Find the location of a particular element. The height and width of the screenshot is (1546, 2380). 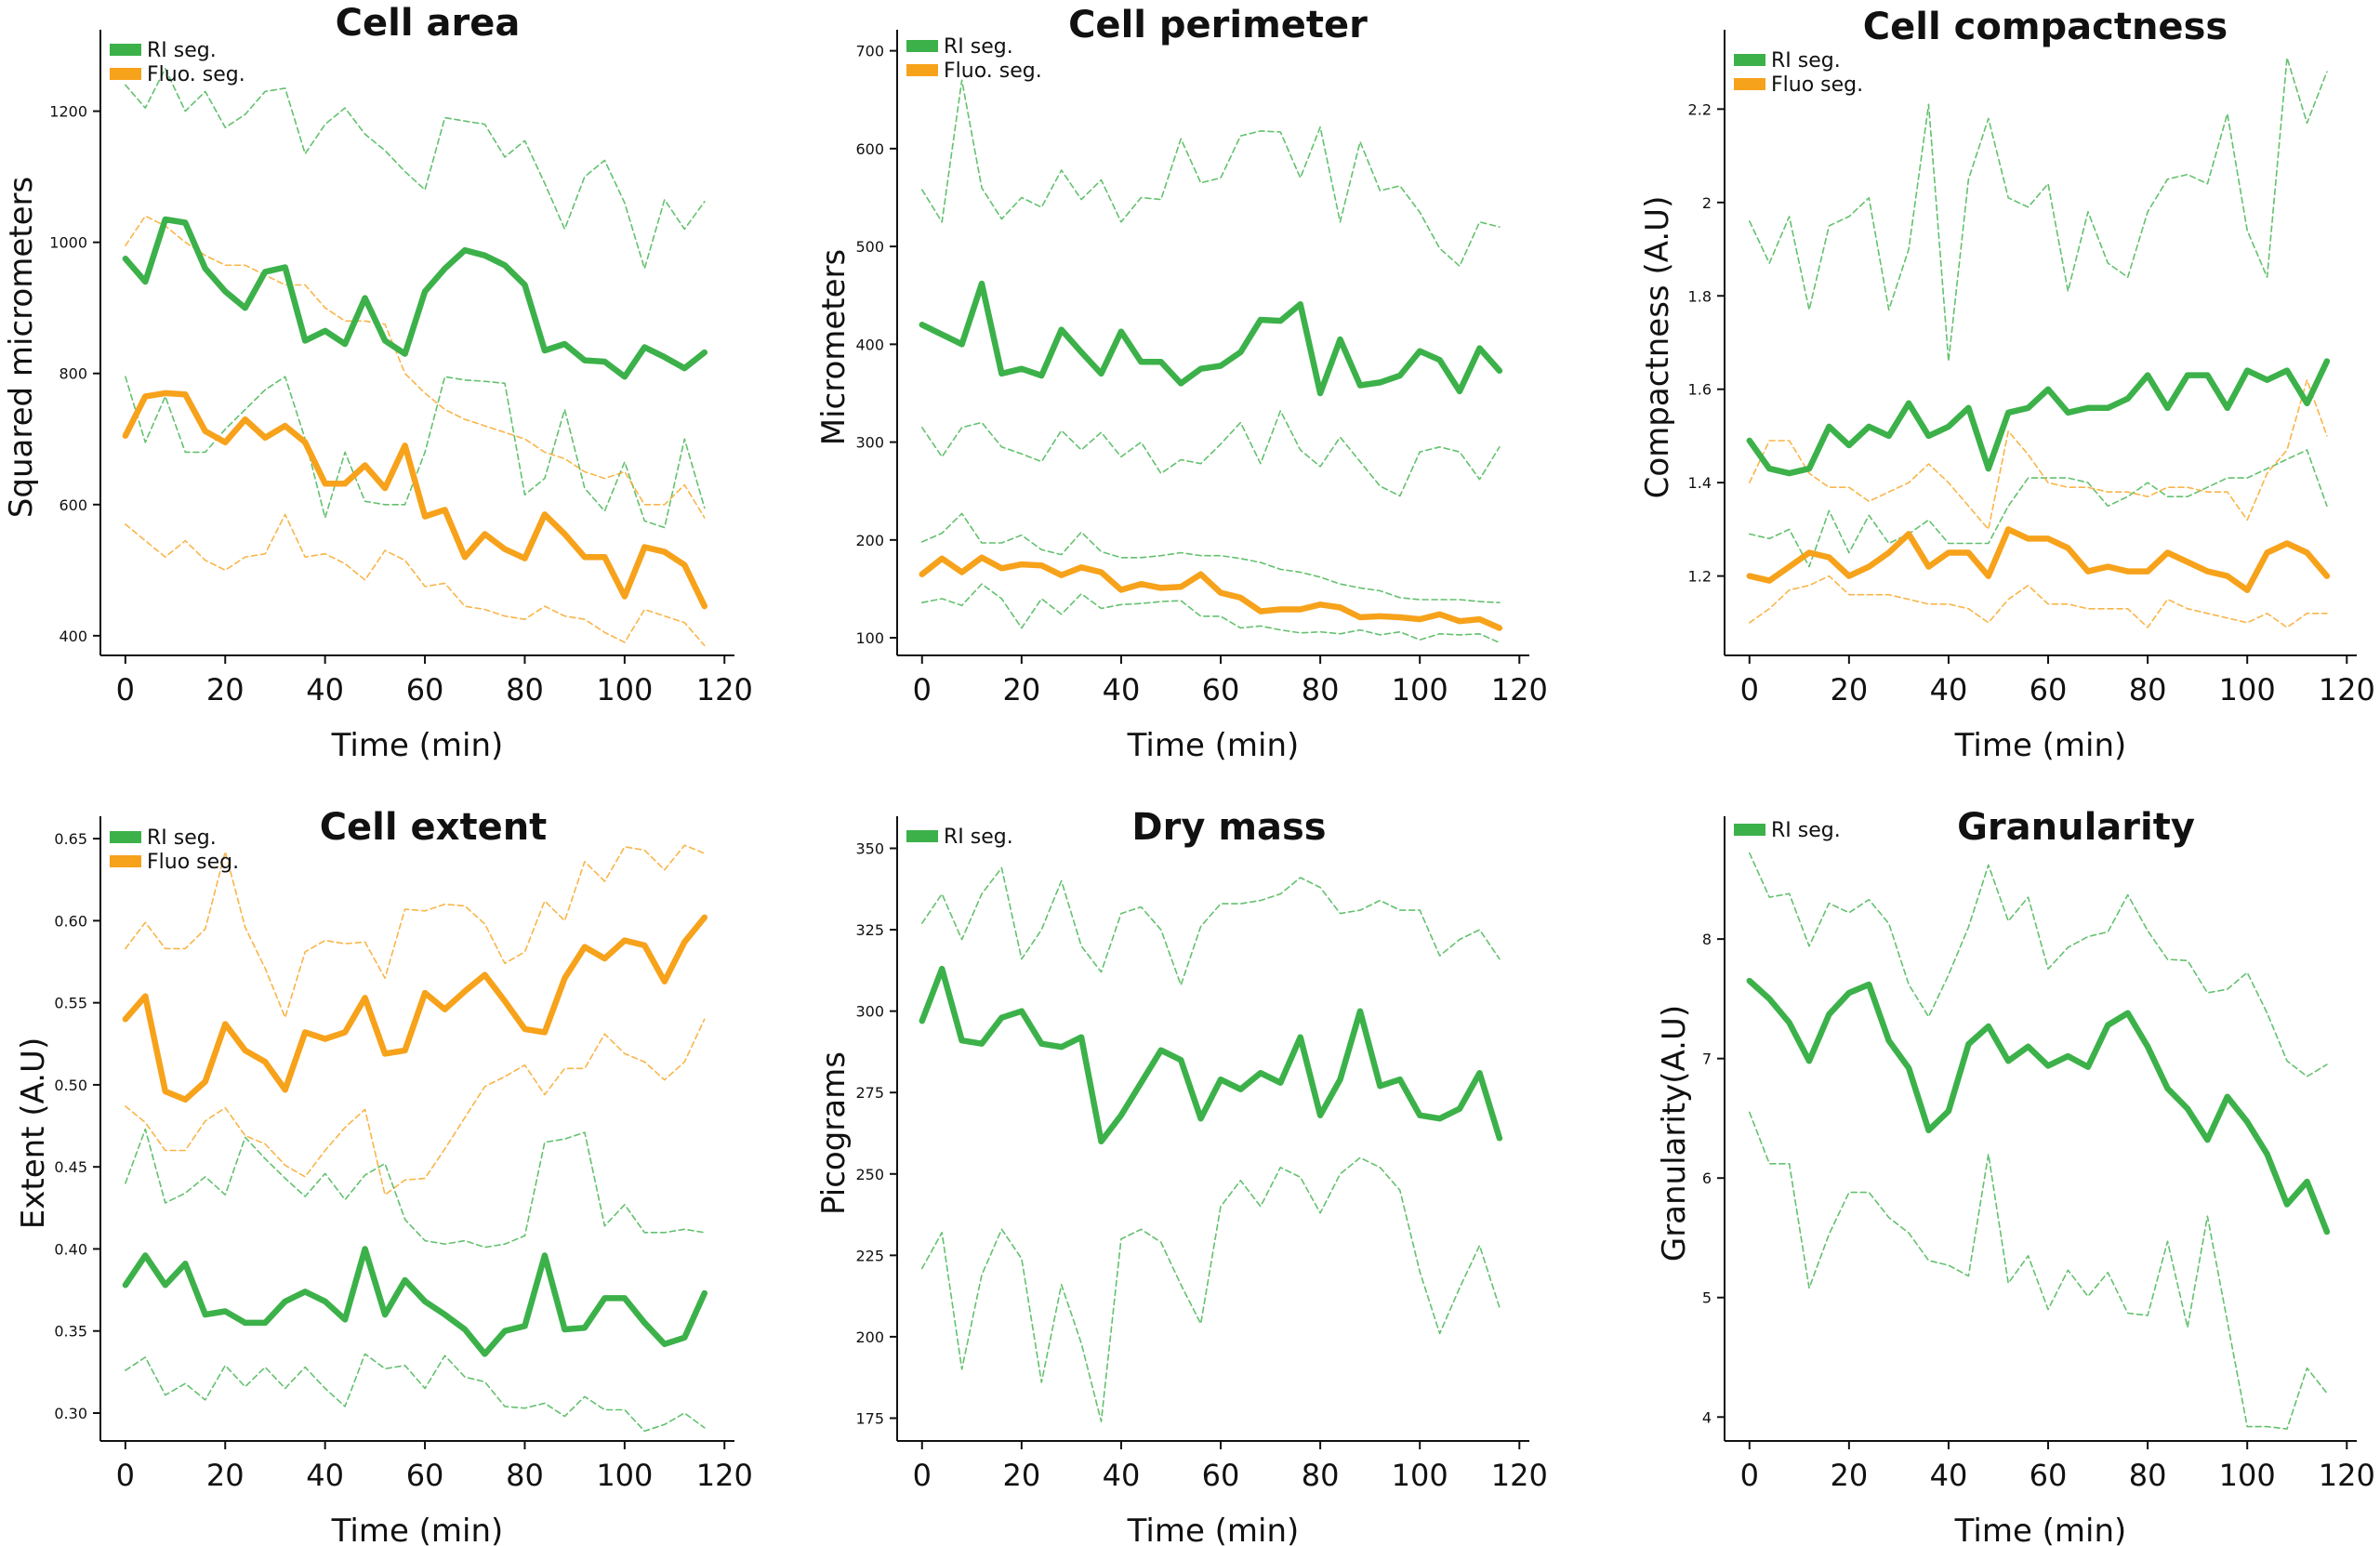

y-tick-label: 0.55 is located at coordinates (70, 1003).